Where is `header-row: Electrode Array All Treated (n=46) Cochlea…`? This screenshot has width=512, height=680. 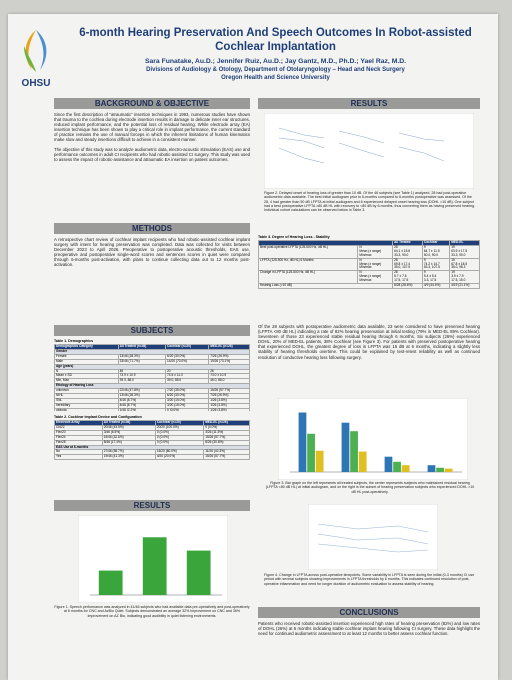 header-row: Electrode Array All Treated (n=46) Cochlea… is located at coordinates (152, 423).